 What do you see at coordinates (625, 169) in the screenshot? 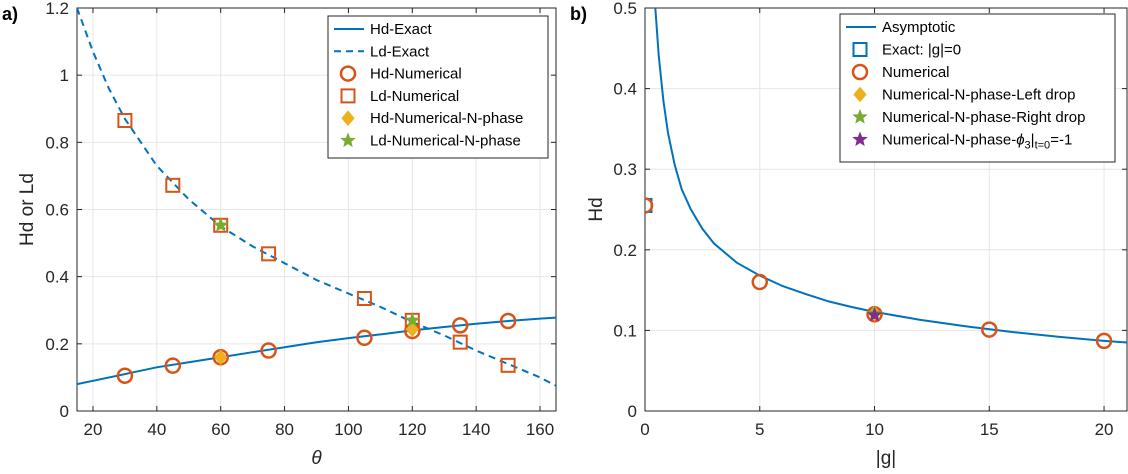
I see `y-tick-label: 0.3` at bounding box center [625, 169].